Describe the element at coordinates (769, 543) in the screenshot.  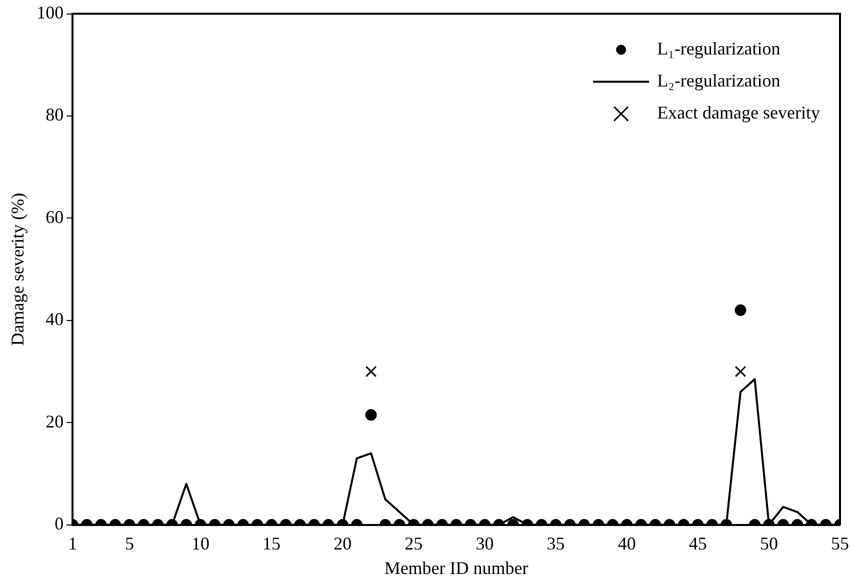
I see `x-tick-label: 50` at that location.